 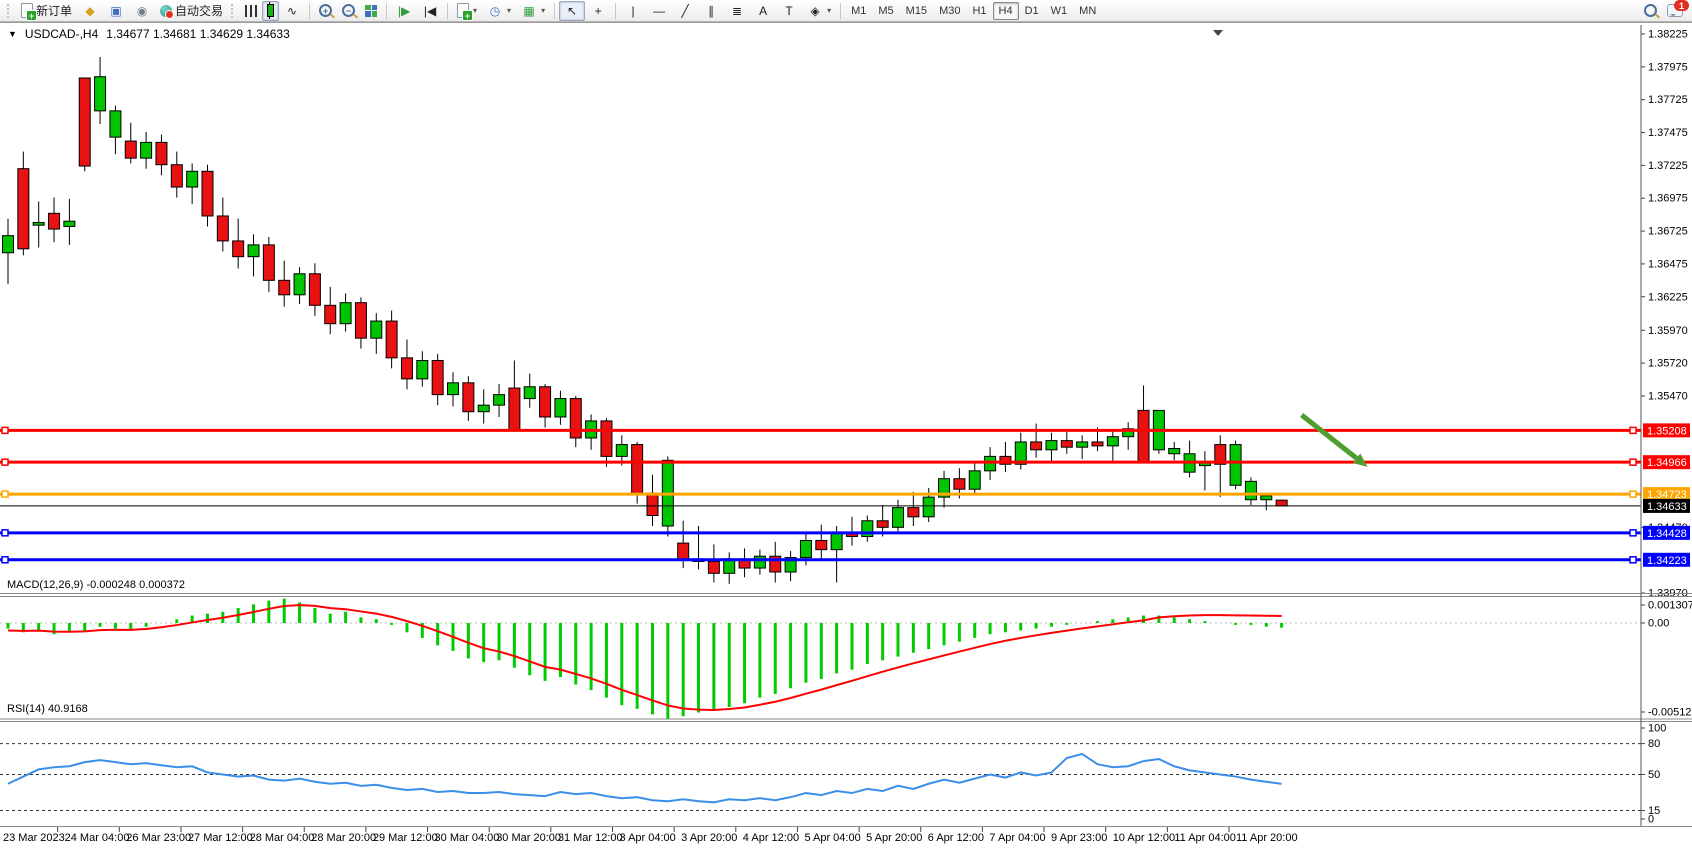 I want to click on tab-timeframe-d1: D1, so click(x=1031, y=10).